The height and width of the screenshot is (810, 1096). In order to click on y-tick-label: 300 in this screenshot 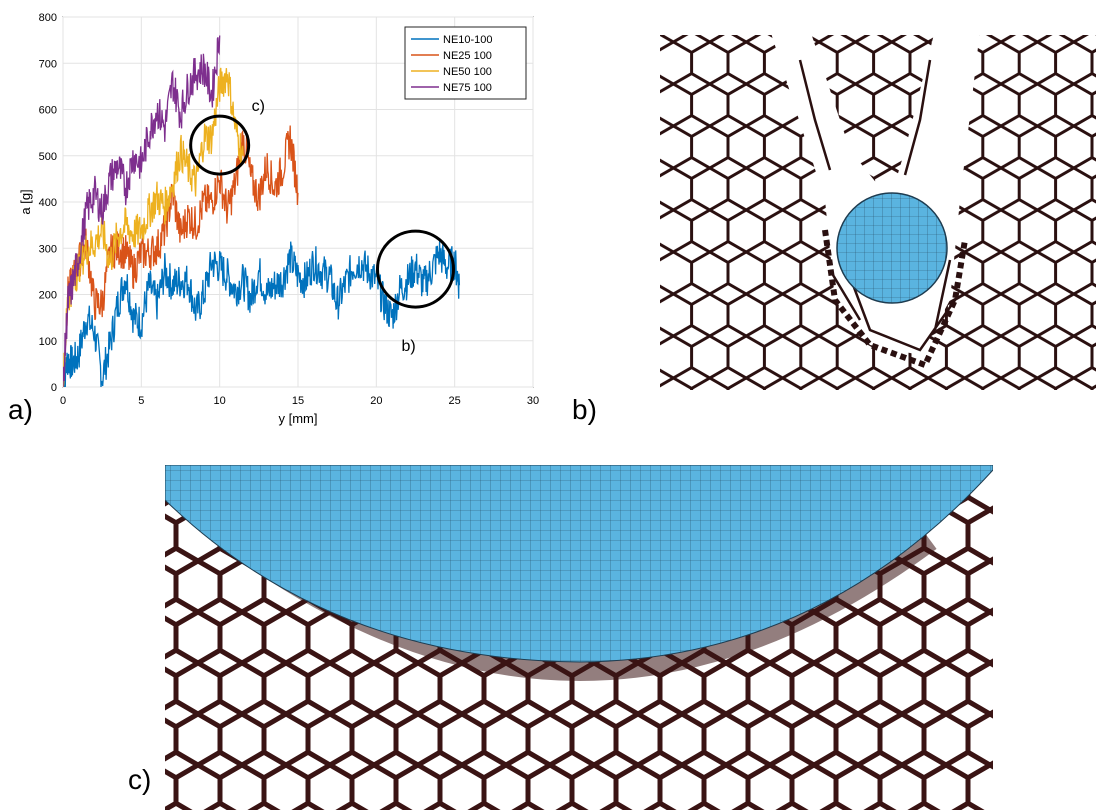, I will do `click(48, 249)`.